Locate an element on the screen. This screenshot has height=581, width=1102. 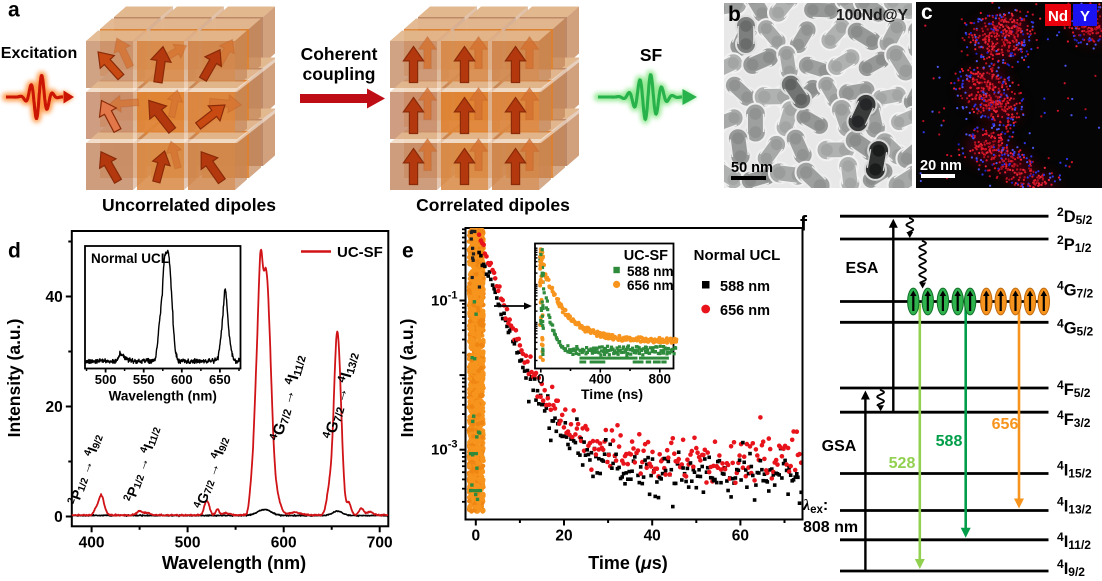
svg-text: 808 nm is located at coordinates (830, 527).